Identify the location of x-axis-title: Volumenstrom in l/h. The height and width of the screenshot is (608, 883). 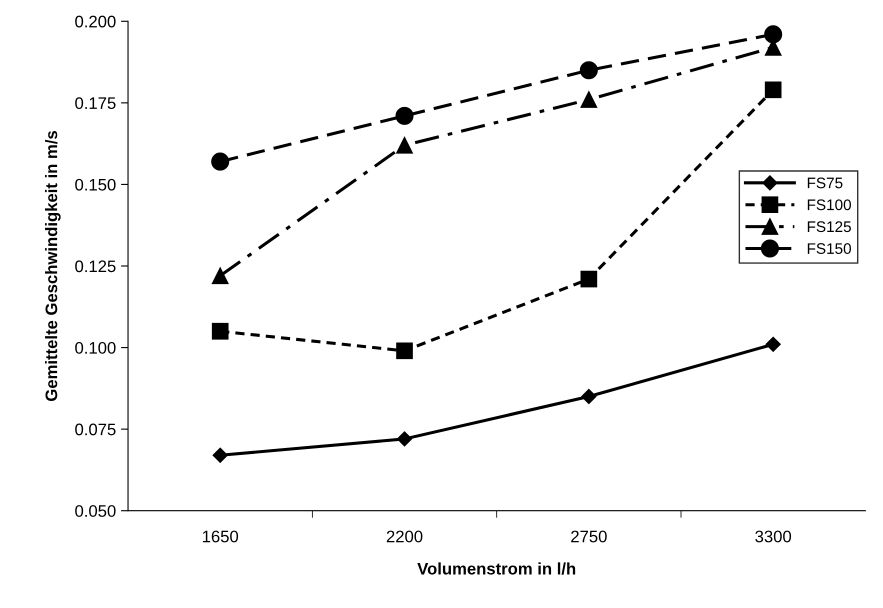
(496, 568).